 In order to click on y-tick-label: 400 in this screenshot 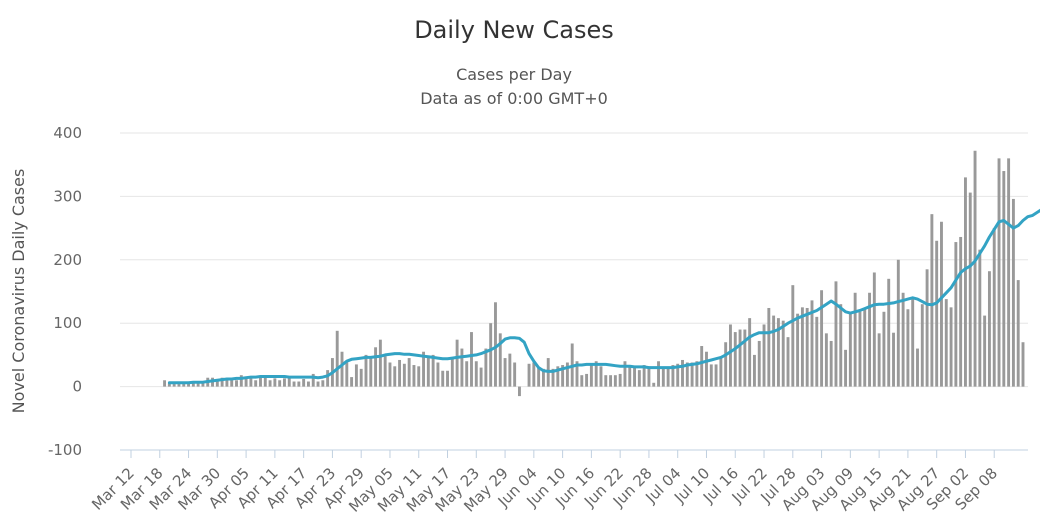, I will do `click(67, 133)`.